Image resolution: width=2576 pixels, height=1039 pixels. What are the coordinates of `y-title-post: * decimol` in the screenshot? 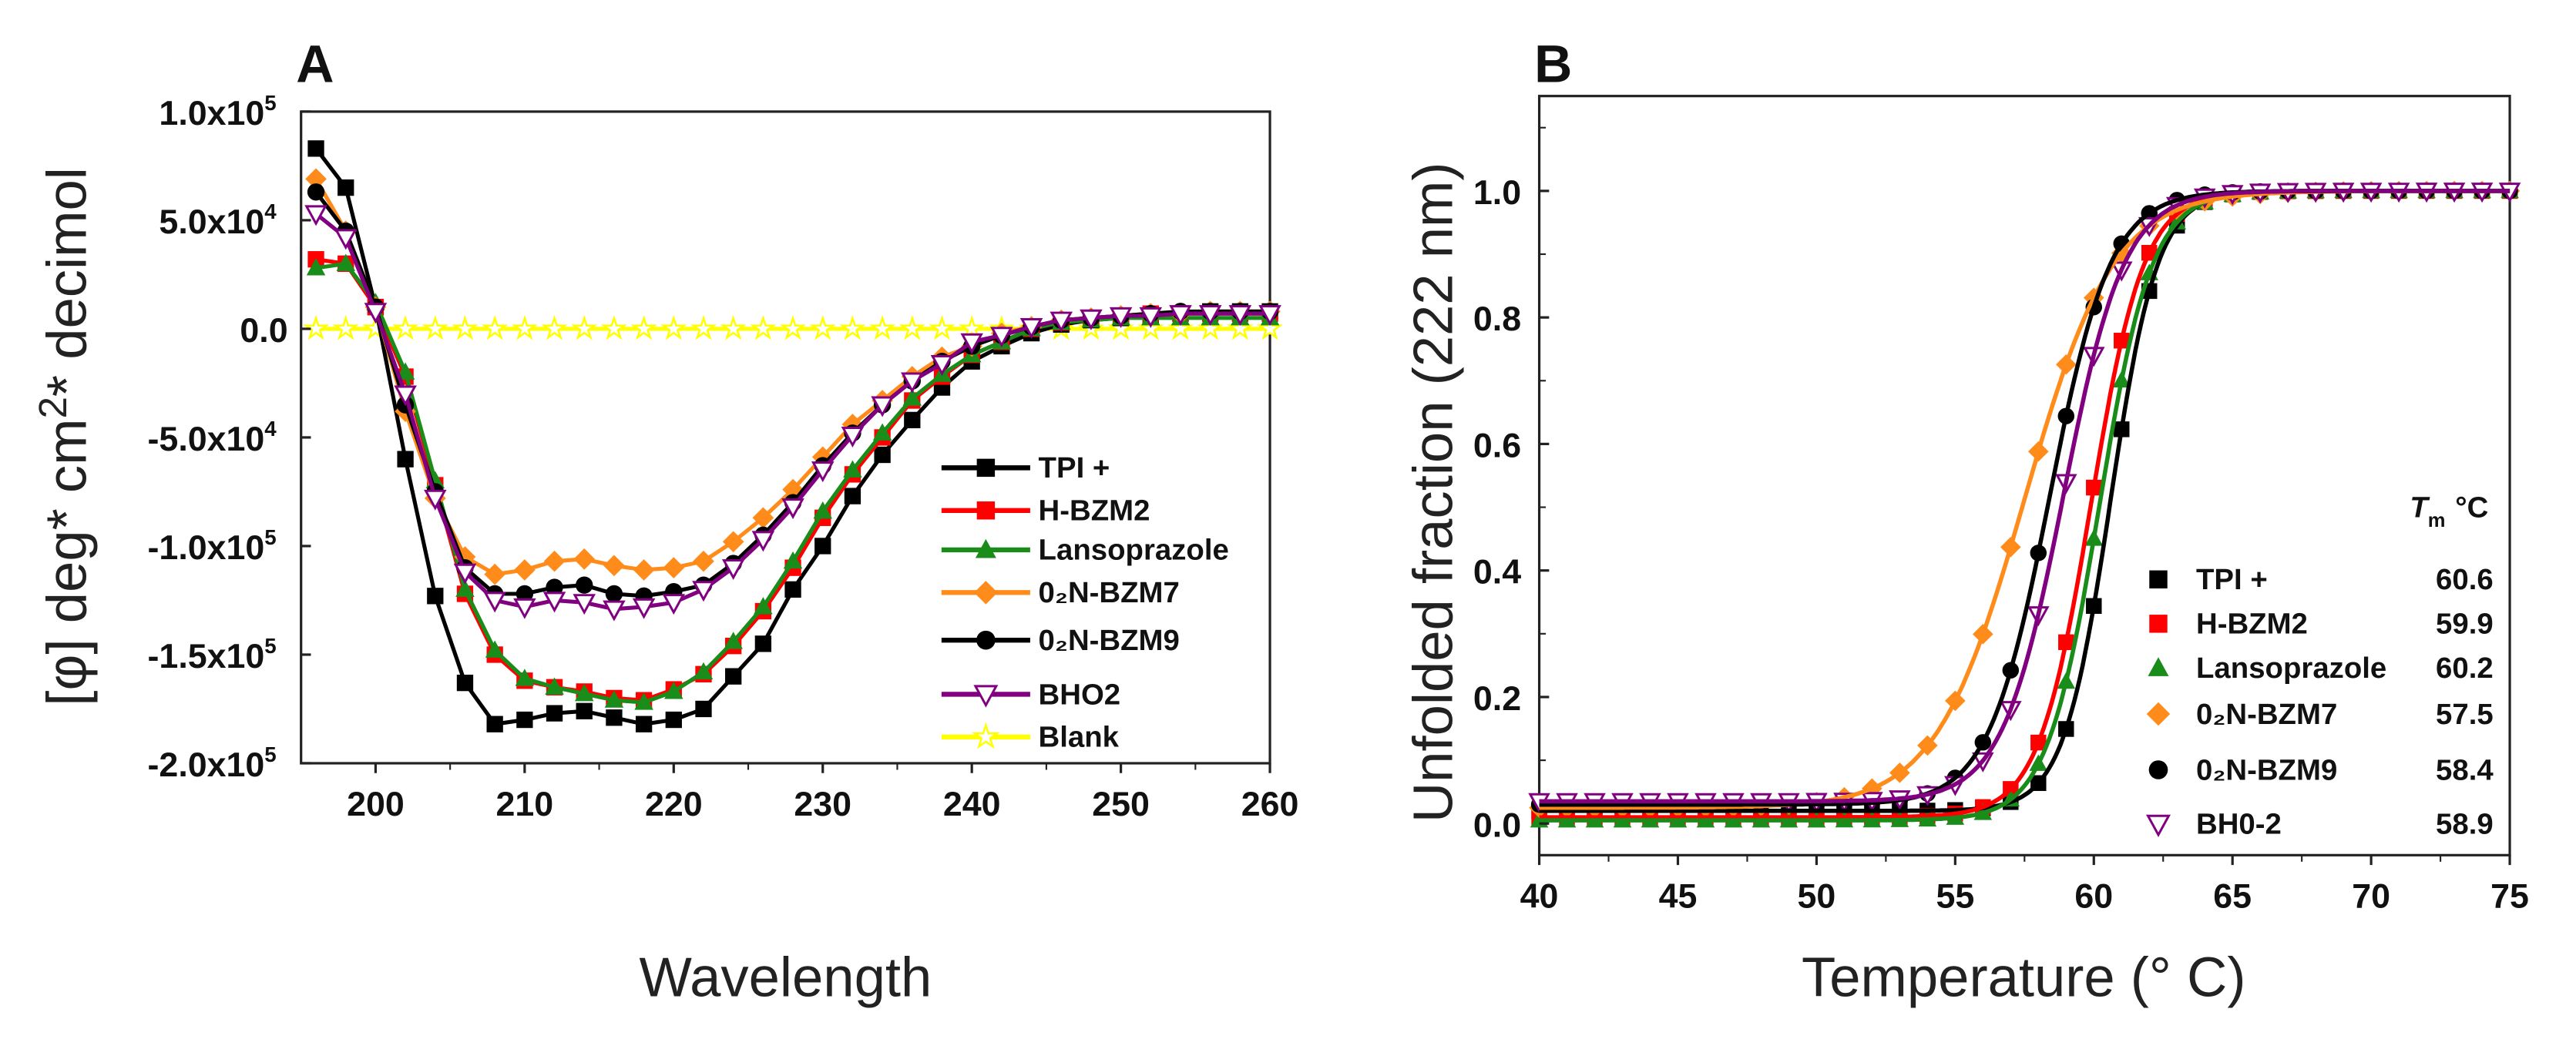 It's located at (67, 282).